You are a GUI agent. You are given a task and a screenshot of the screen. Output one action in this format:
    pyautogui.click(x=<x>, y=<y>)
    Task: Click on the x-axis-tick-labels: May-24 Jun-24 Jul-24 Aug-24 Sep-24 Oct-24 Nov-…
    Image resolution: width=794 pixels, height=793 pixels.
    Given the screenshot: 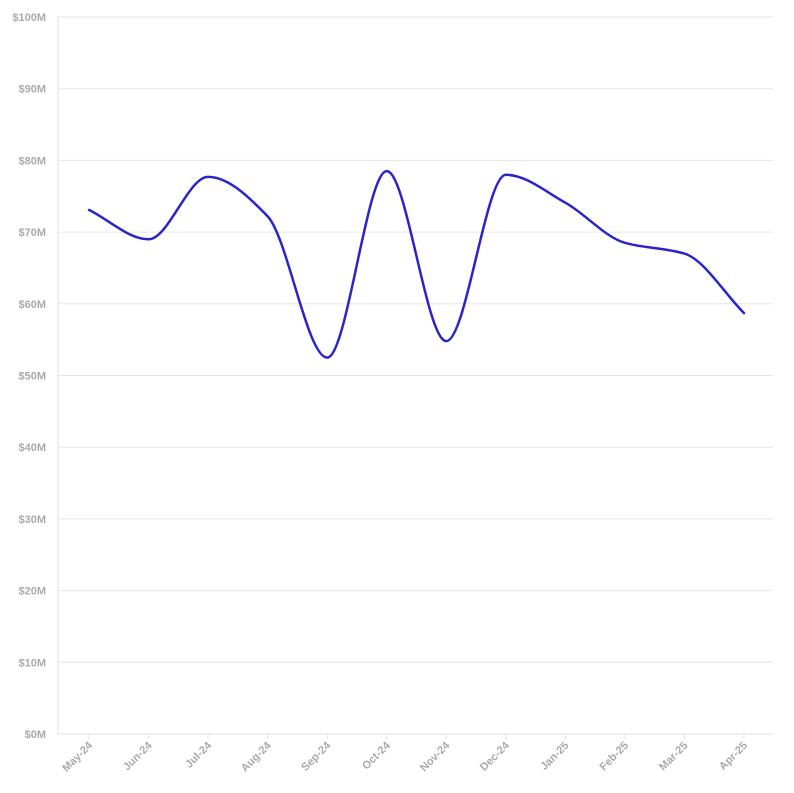 What is the action you would take?
    pyautogui.click(x=405, y=754)
    